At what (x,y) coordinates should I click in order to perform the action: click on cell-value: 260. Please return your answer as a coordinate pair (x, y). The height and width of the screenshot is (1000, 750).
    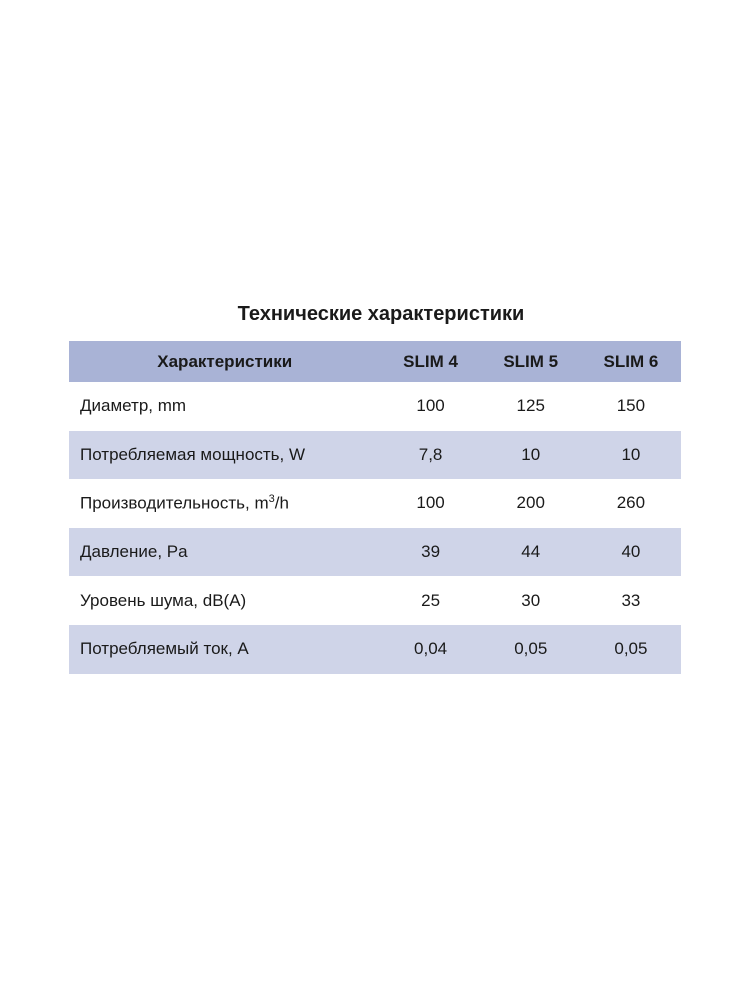
    Looking at the image, I should click on (631, 503).